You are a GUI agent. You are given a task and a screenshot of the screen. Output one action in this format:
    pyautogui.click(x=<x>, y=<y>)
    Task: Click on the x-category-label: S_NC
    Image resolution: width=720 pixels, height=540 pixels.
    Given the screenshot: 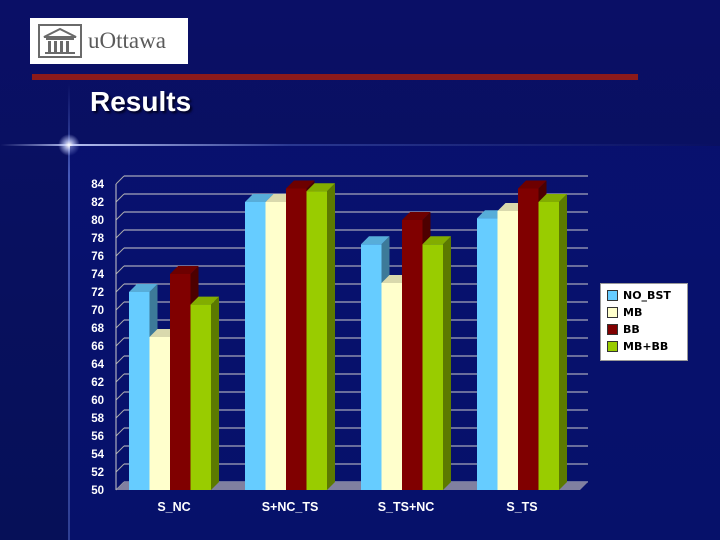 What is the action you would take?
    pyautogui.click(x=173, y=507)
    